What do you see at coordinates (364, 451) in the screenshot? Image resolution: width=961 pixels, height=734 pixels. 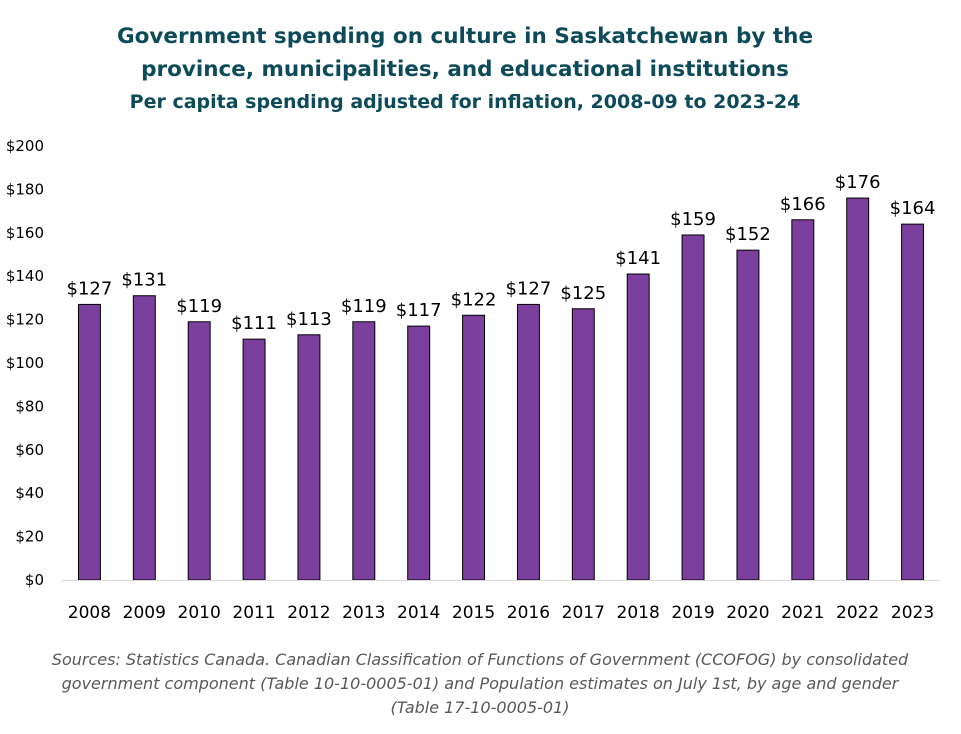 I see `bar-2013` at bounding box center [364, 451].